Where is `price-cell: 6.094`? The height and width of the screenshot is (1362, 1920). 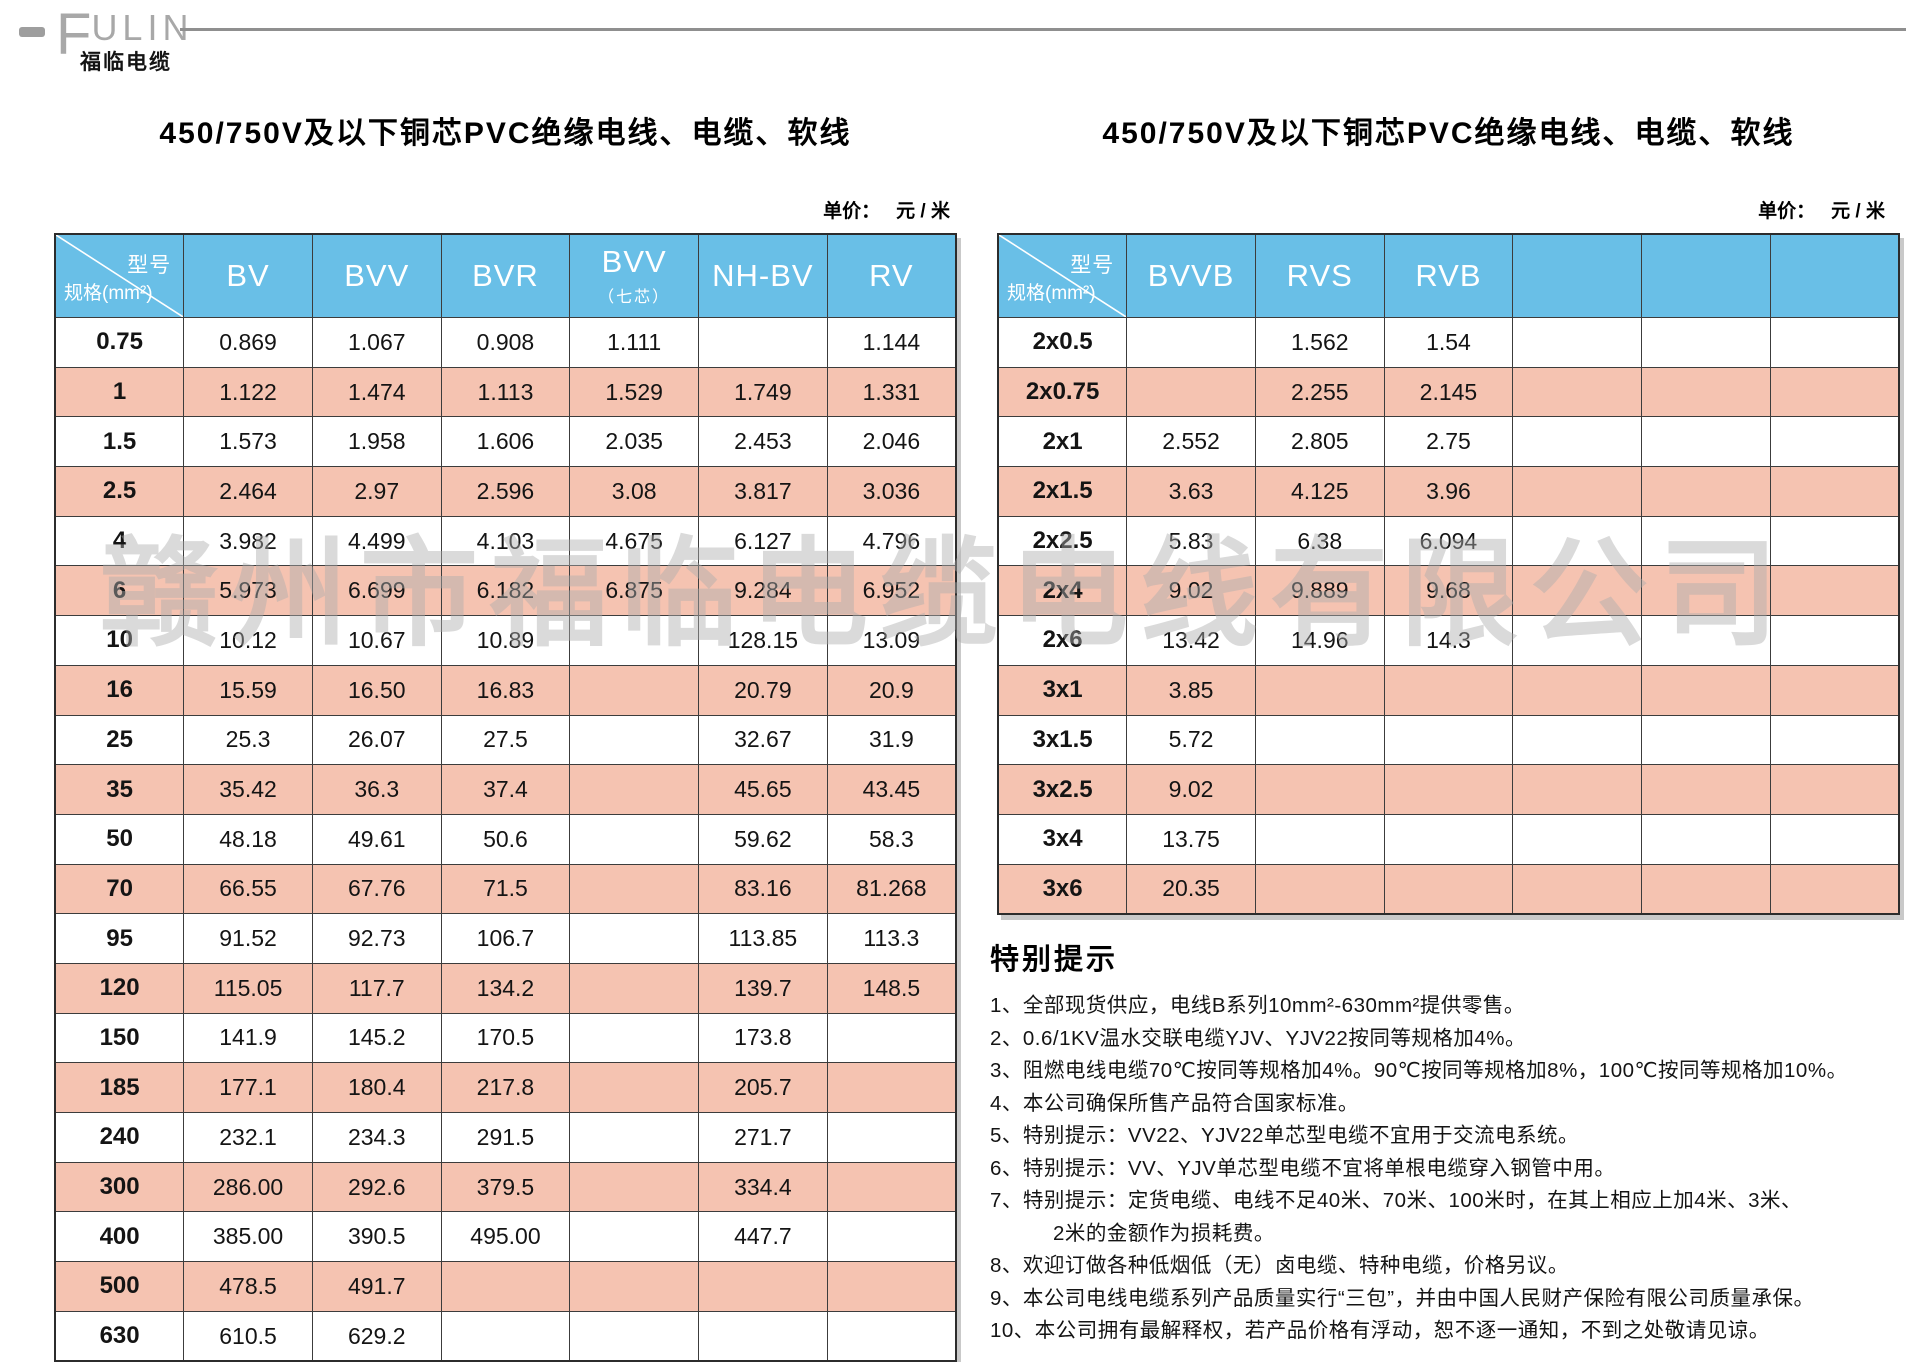 price-cell: 6.094 is located at coordinates (1448, 541).